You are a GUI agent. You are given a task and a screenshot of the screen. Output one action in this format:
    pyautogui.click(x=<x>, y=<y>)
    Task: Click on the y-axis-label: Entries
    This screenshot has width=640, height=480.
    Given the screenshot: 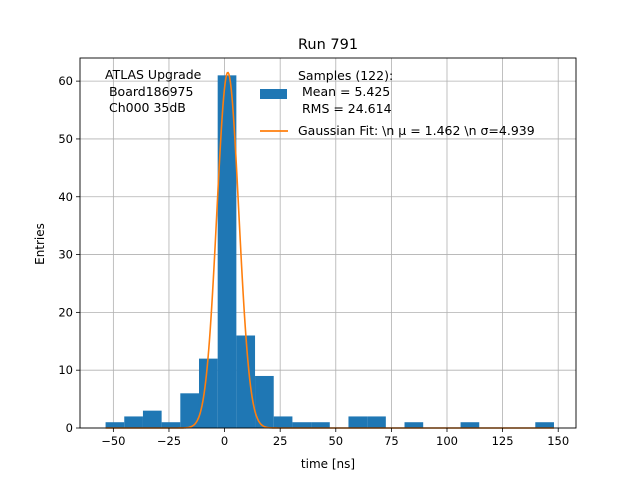 What is the action you would take?
    pyautogui.click(x=40, y=244)
    